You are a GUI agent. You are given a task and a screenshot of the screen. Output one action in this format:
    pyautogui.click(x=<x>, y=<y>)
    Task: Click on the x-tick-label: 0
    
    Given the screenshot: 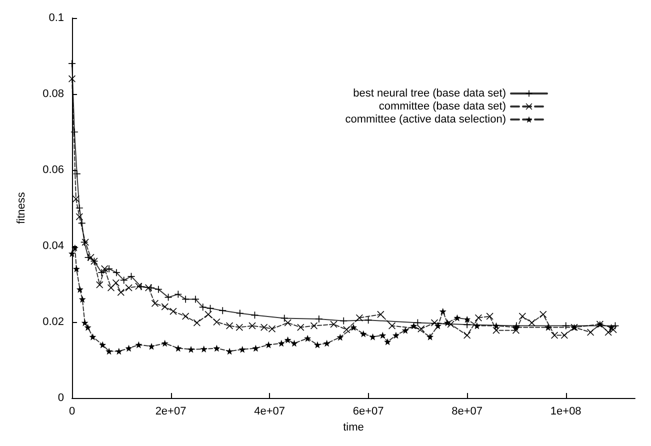 What is the action you would take?
    pyautogui.click(x=72, y=412)
    